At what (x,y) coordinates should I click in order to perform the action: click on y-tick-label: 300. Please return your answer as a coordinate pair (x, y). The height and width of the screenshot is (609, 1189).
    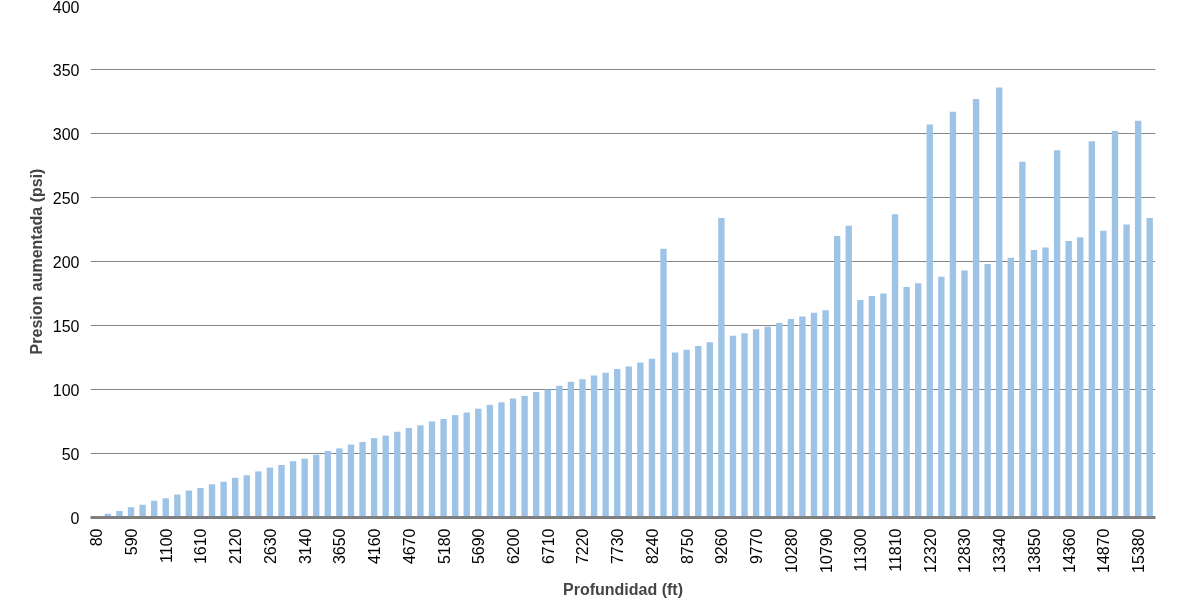
    Looking at the image, I should click on (66, 134).